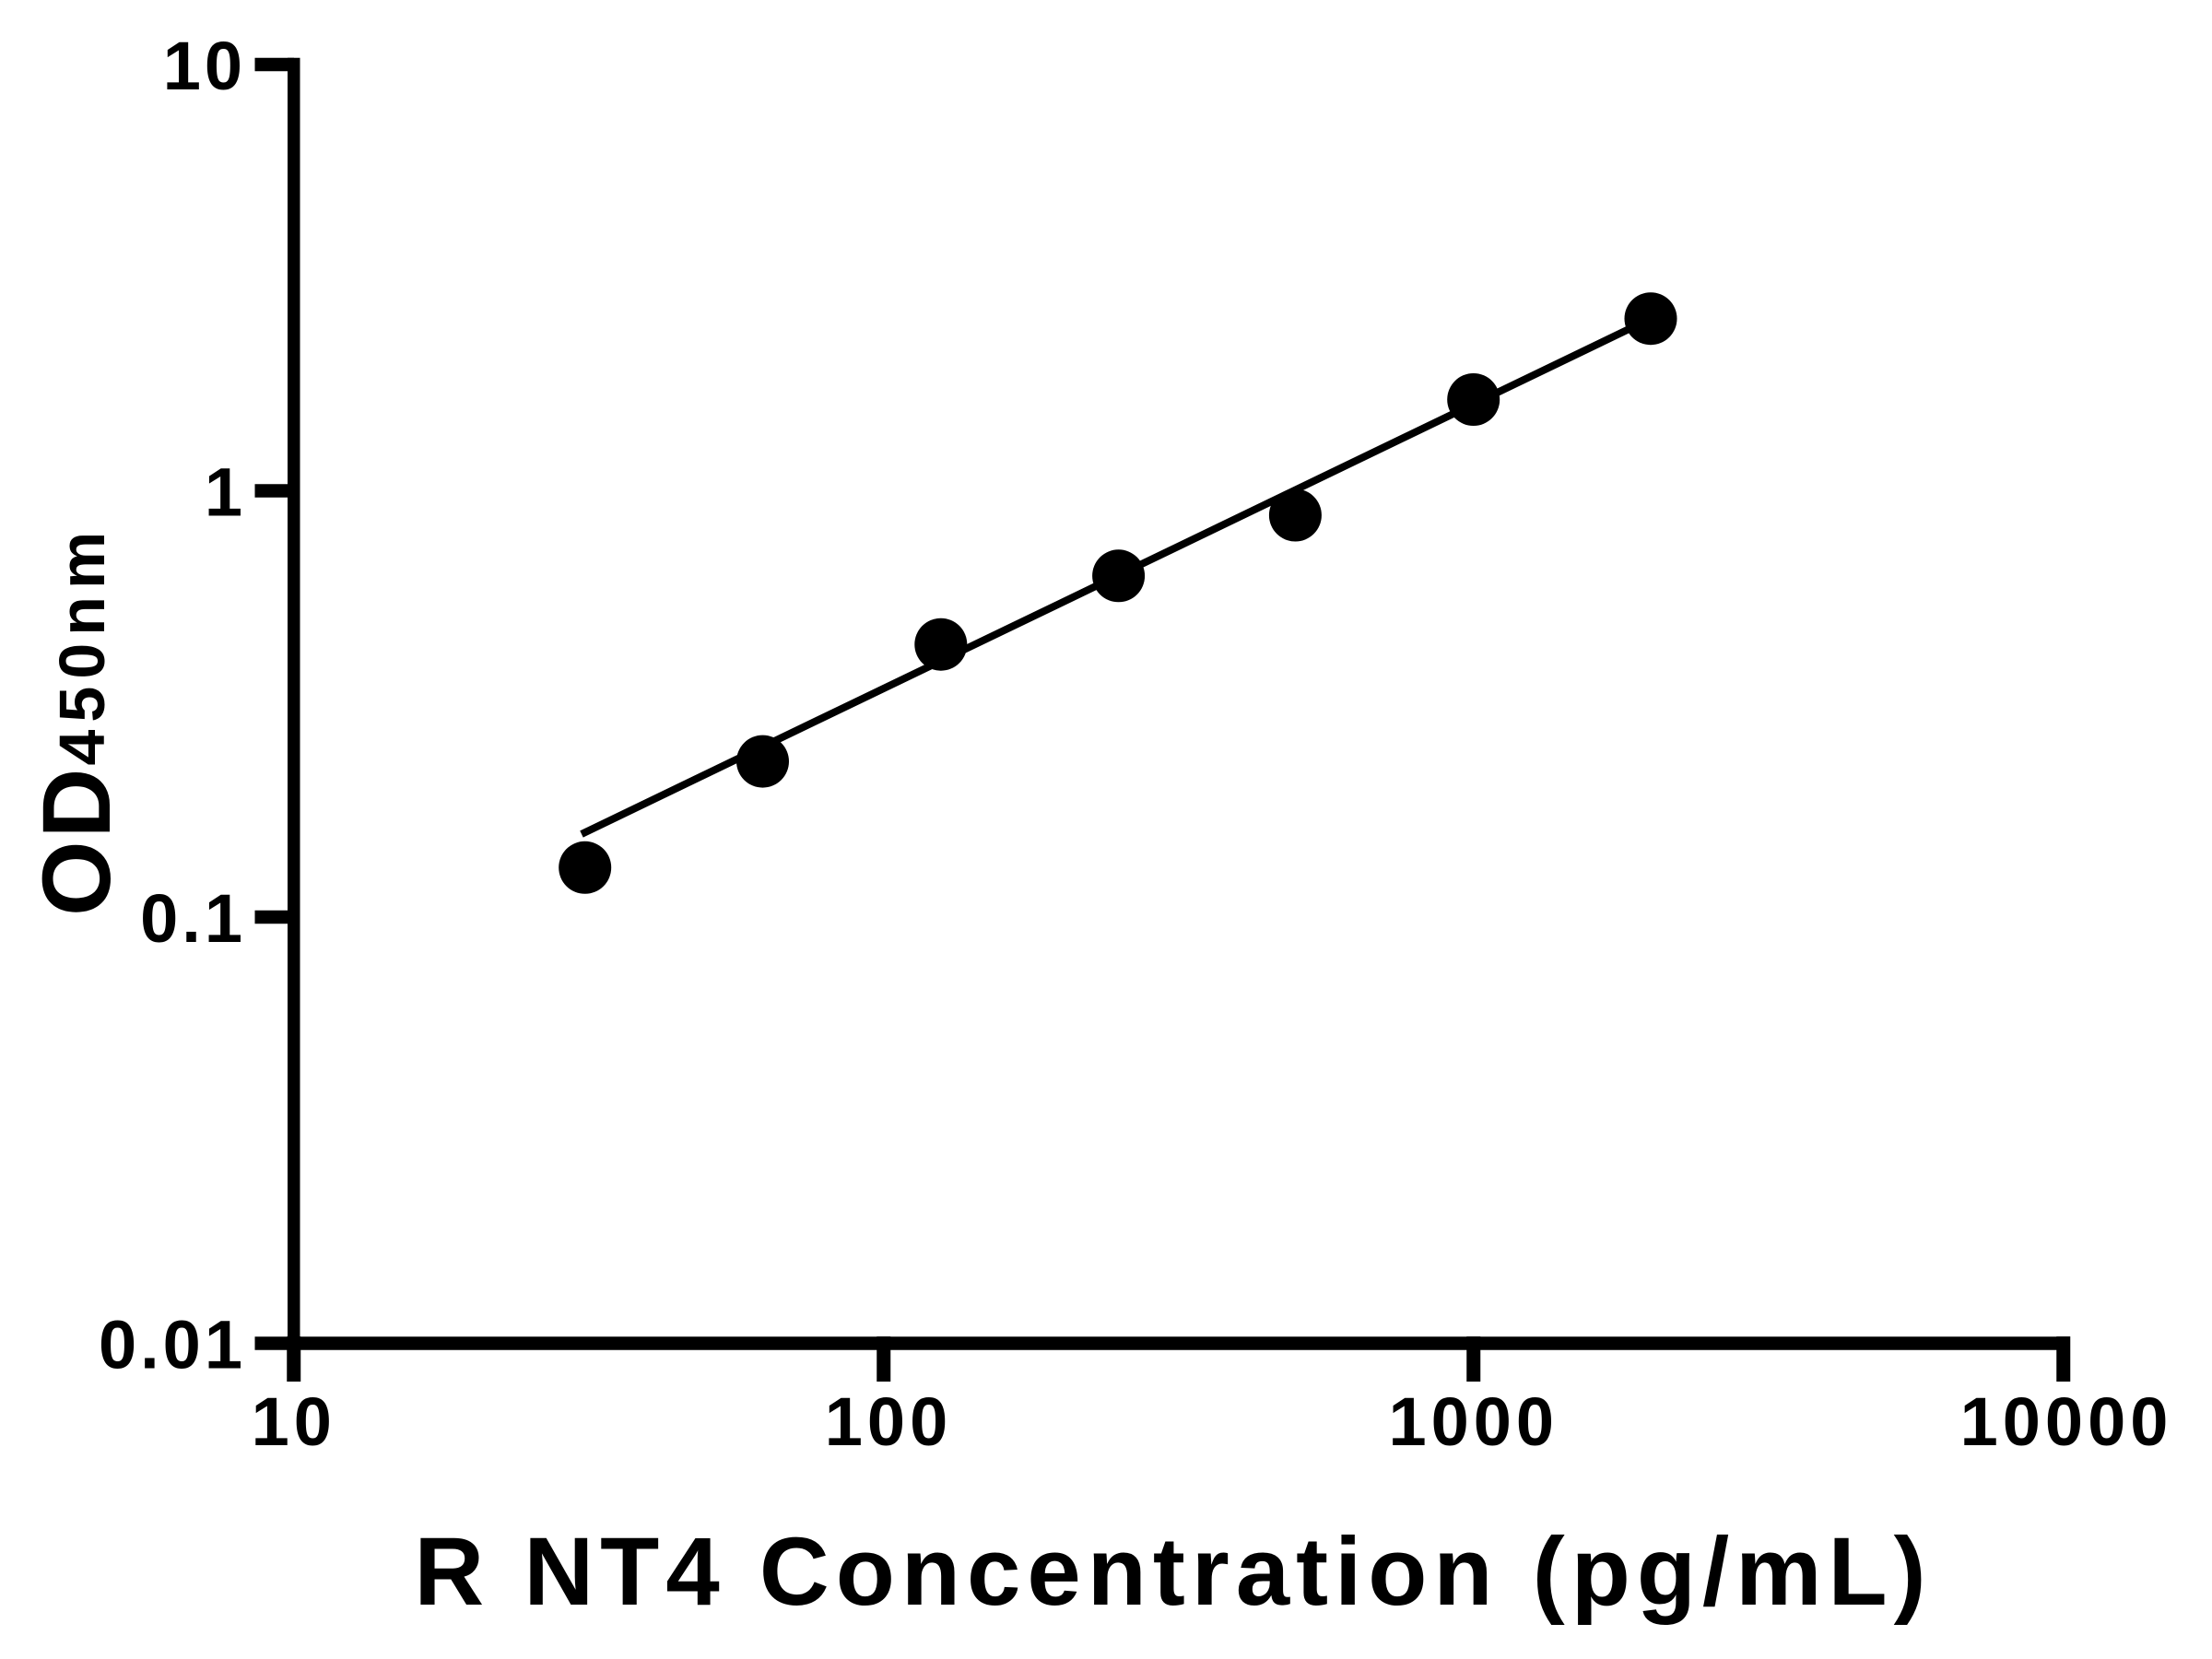 The image size is (2212, 1659). Describe the element at coordinates (1473, 1421) in the screenshot. I see `svg-text: 1000` at that location.